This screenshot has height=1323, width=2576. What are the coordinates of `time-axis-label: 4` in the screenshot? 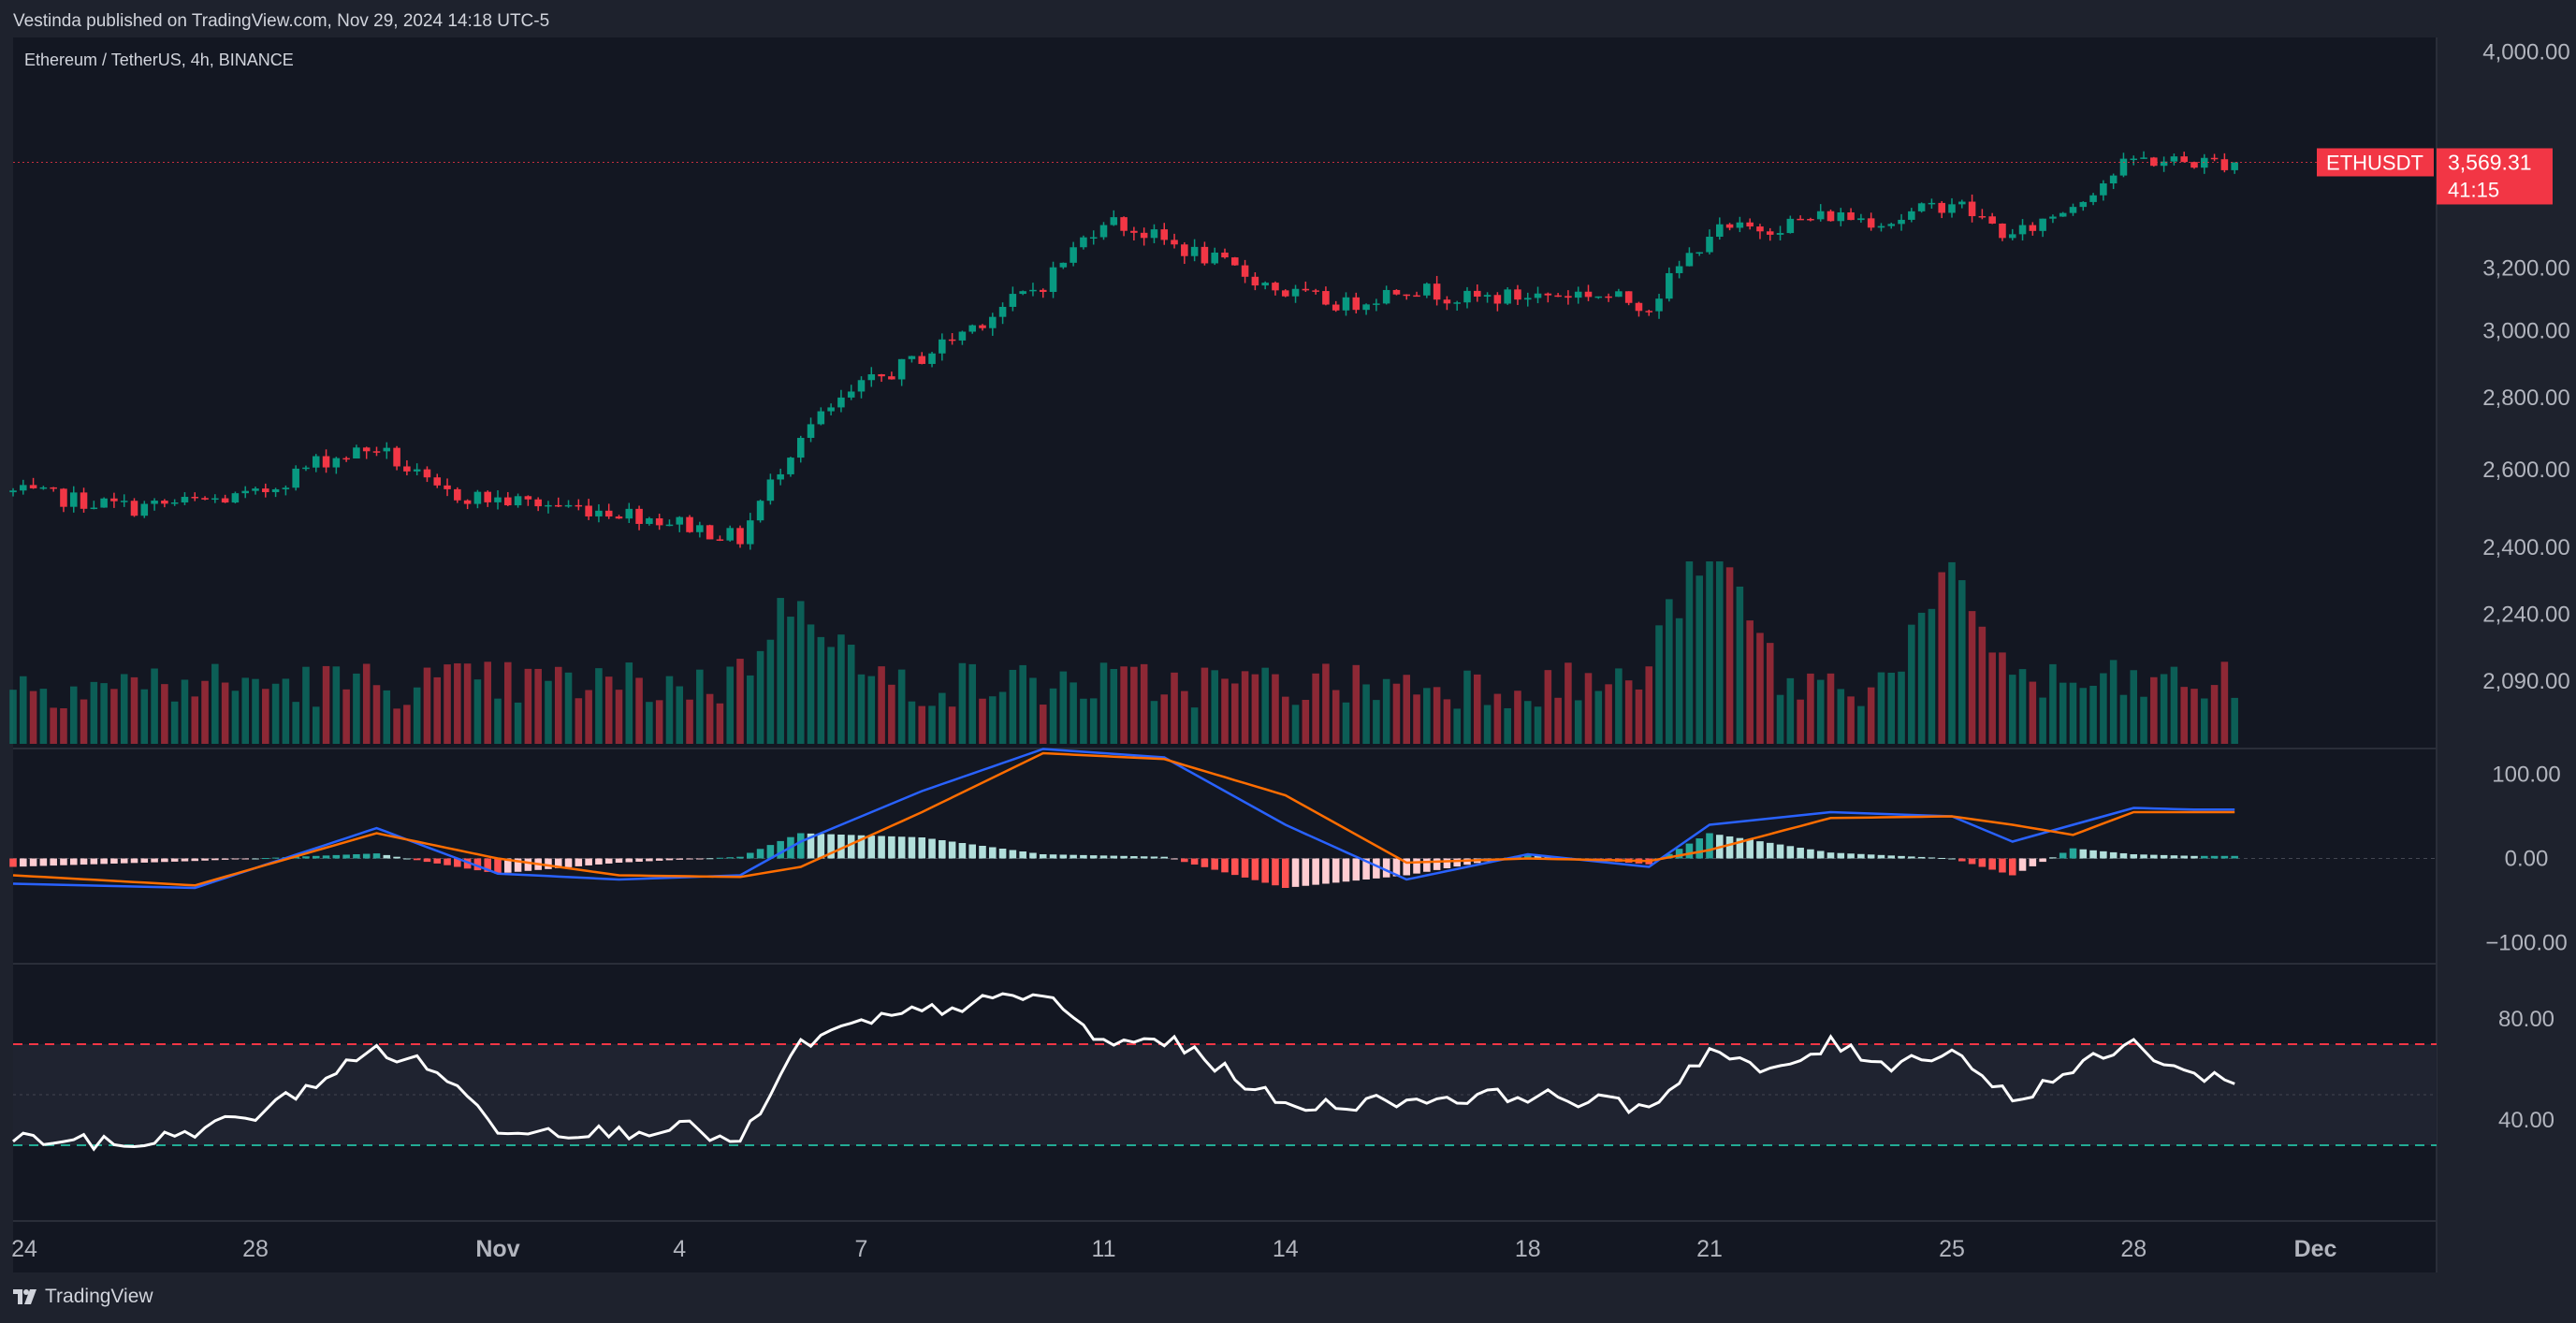 It's located at (679, 1249).